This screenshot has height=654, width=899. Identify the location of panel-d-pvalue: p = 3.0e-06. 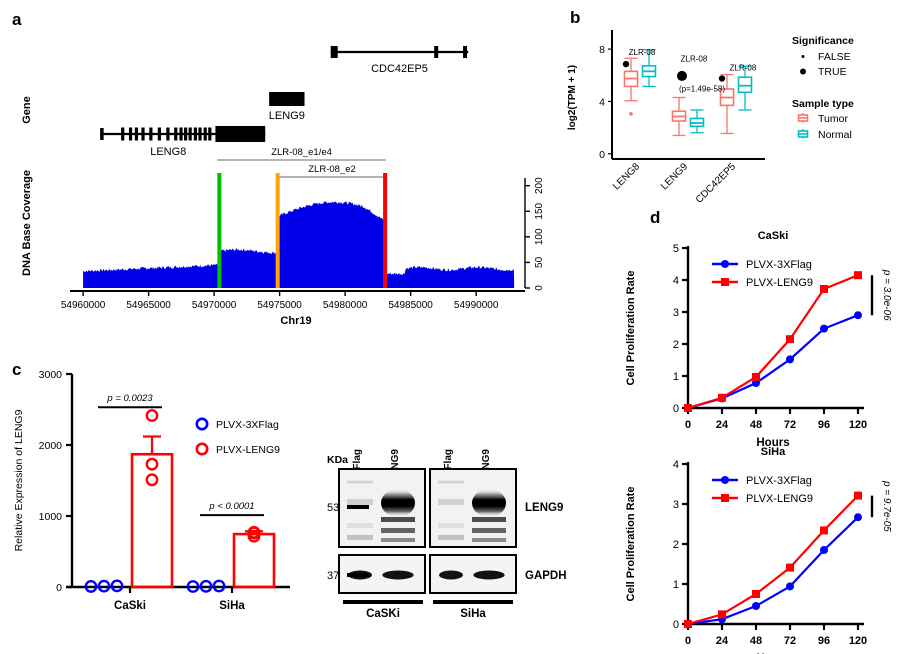
(886, 295).